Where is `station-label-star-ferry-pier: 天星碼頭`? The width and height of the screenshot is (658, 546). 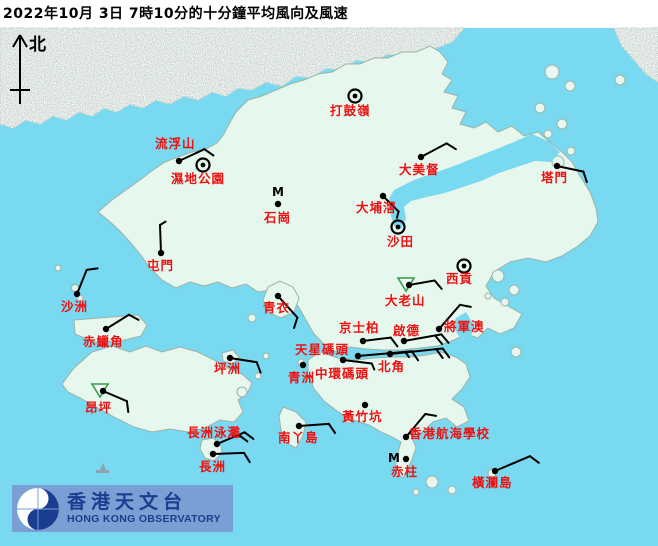 station-label-star-ferry-pier: 天星碼頭 is located at coordinates (322, 349).